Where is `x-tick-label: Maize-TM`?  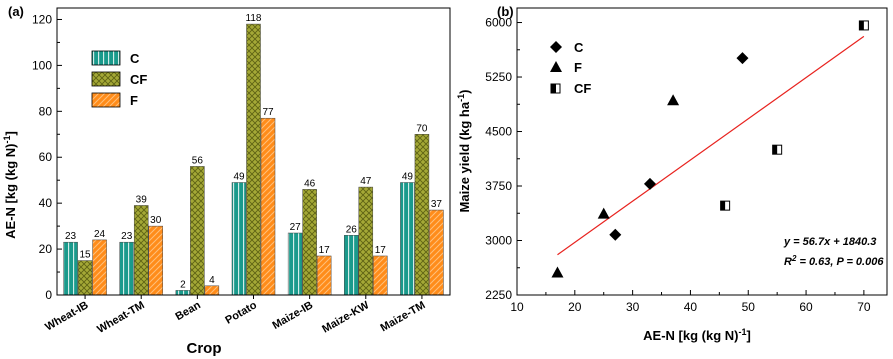
x-tick-label: Maize-TM is located at coordinates (403, 316).